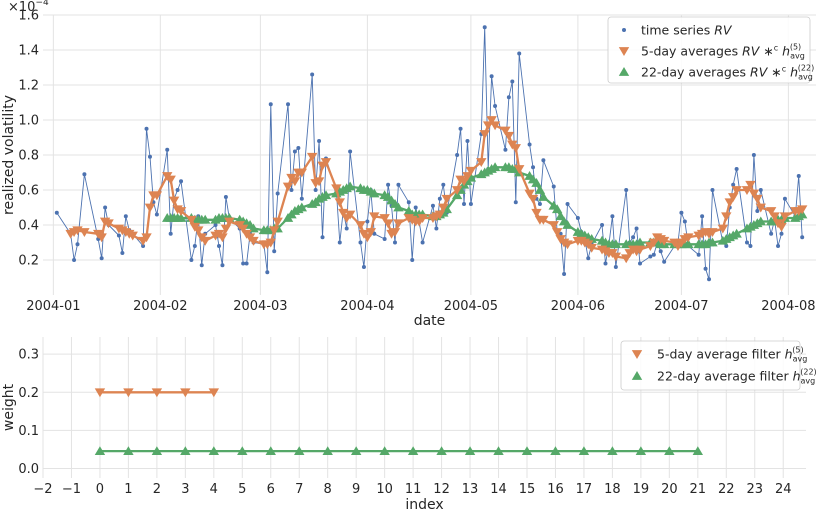 The image size is (822, 514). I want to click on x-tick-label: 15, so click(527, 489).